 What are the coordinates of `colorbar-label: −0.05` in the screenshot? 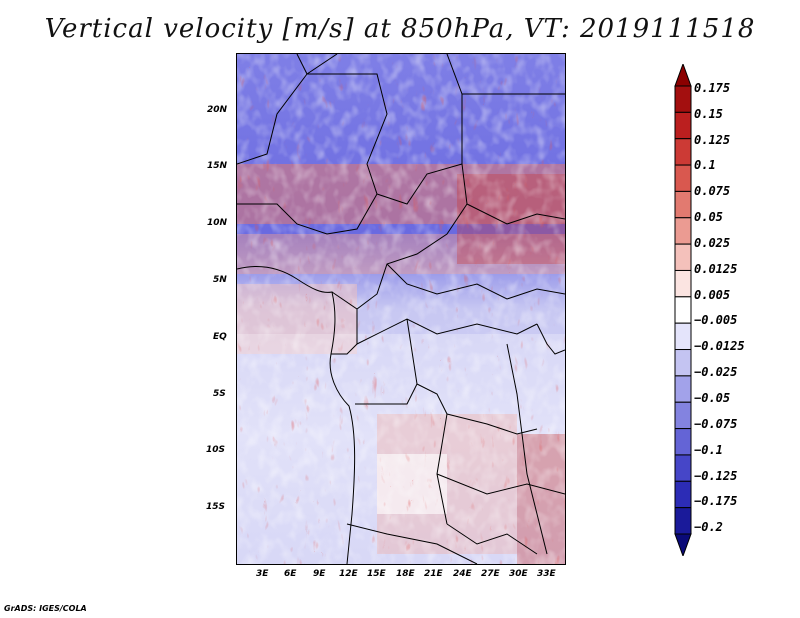 It's located at (712, 398).